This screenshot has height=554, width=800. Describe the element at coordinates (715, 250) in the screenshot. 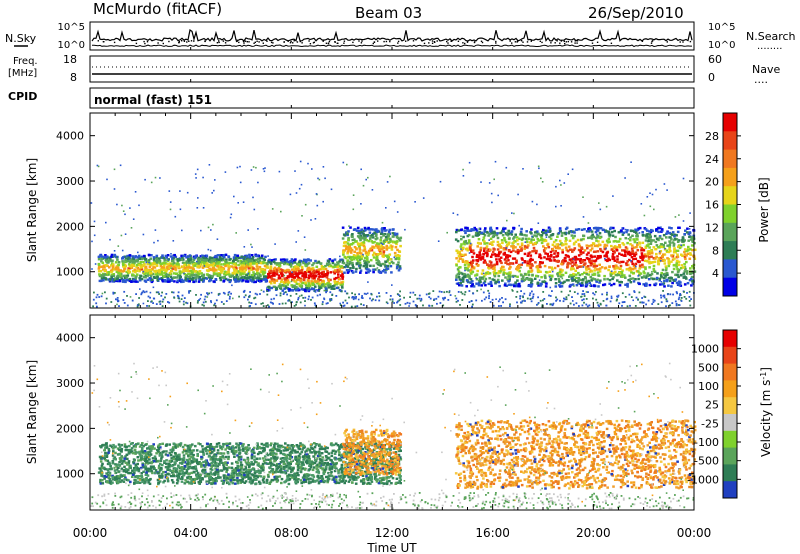

I see `colorbar-tick-label: 8` at that location.